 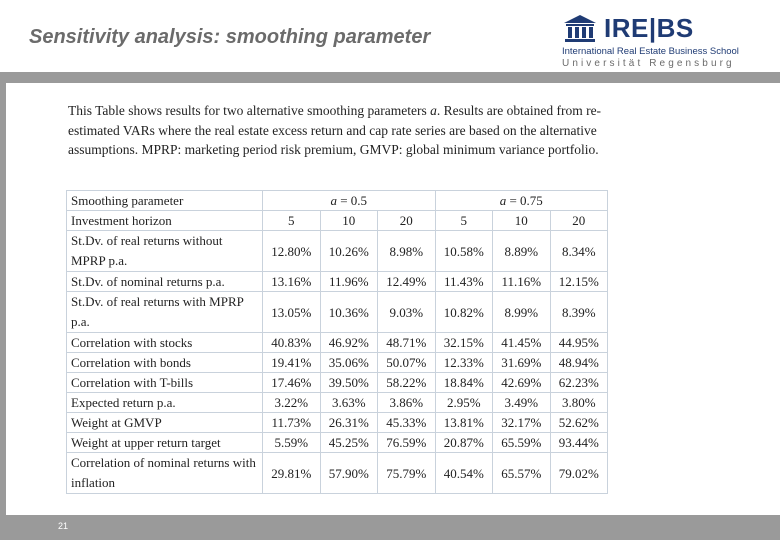 I want to click on value-cell: 62.23%, so click(x=578, y=382).